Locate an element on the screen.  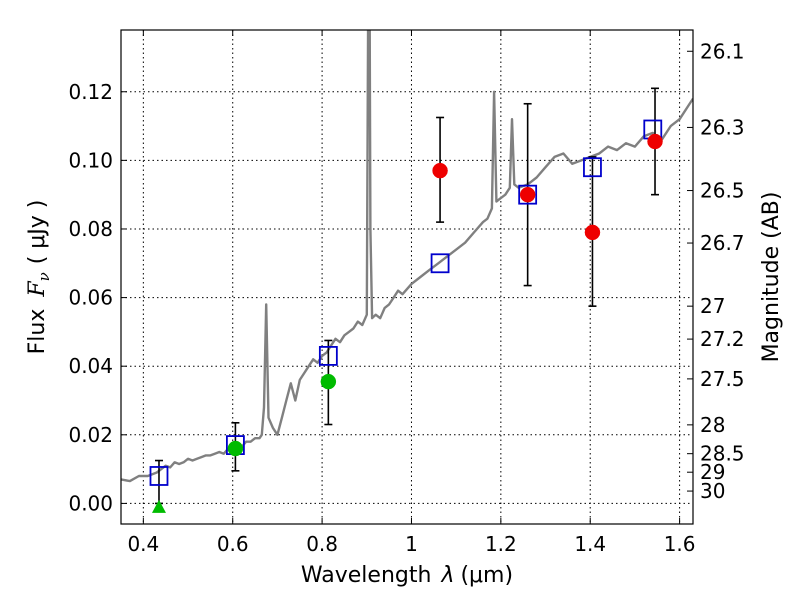
x-tick-label: 1.4 is located at coordinates (590, 544).